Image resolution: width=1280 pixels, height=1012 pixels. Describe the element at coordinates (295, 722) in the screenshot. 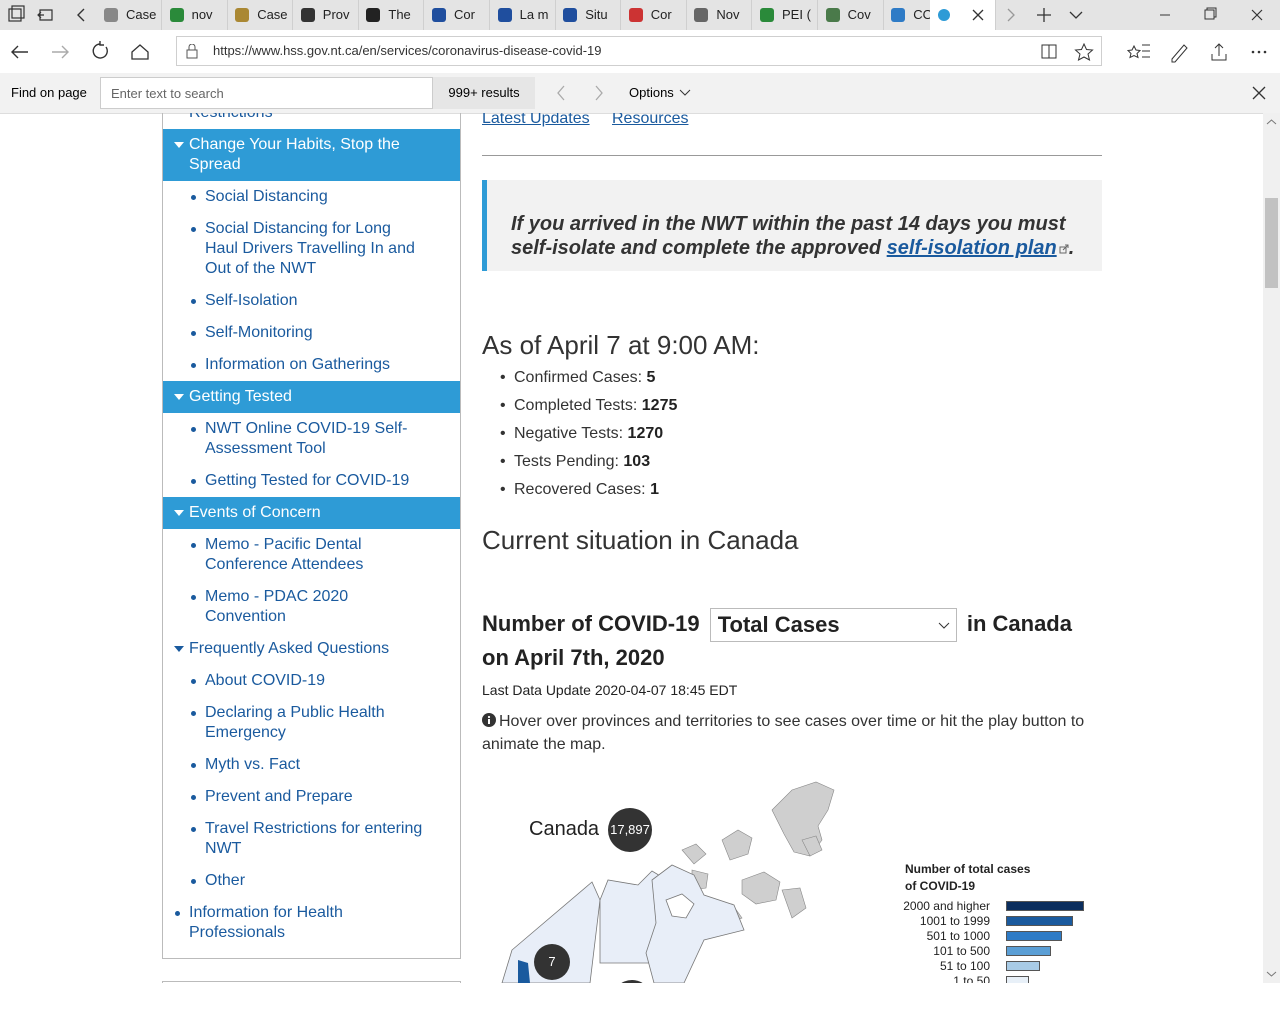

I see `menu-item-text: Declaring a Public Health Emergency` at that location.